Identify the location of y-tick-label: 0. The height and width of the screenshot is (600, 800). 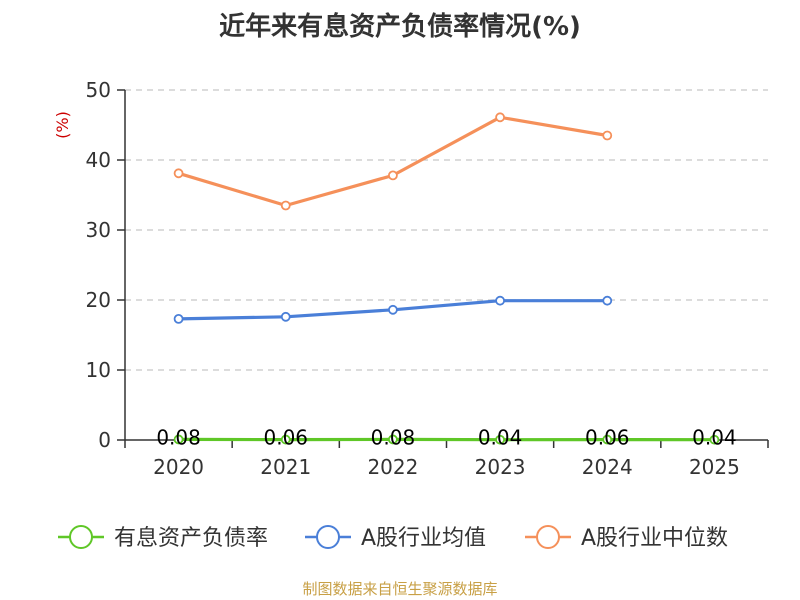
(104, 440).